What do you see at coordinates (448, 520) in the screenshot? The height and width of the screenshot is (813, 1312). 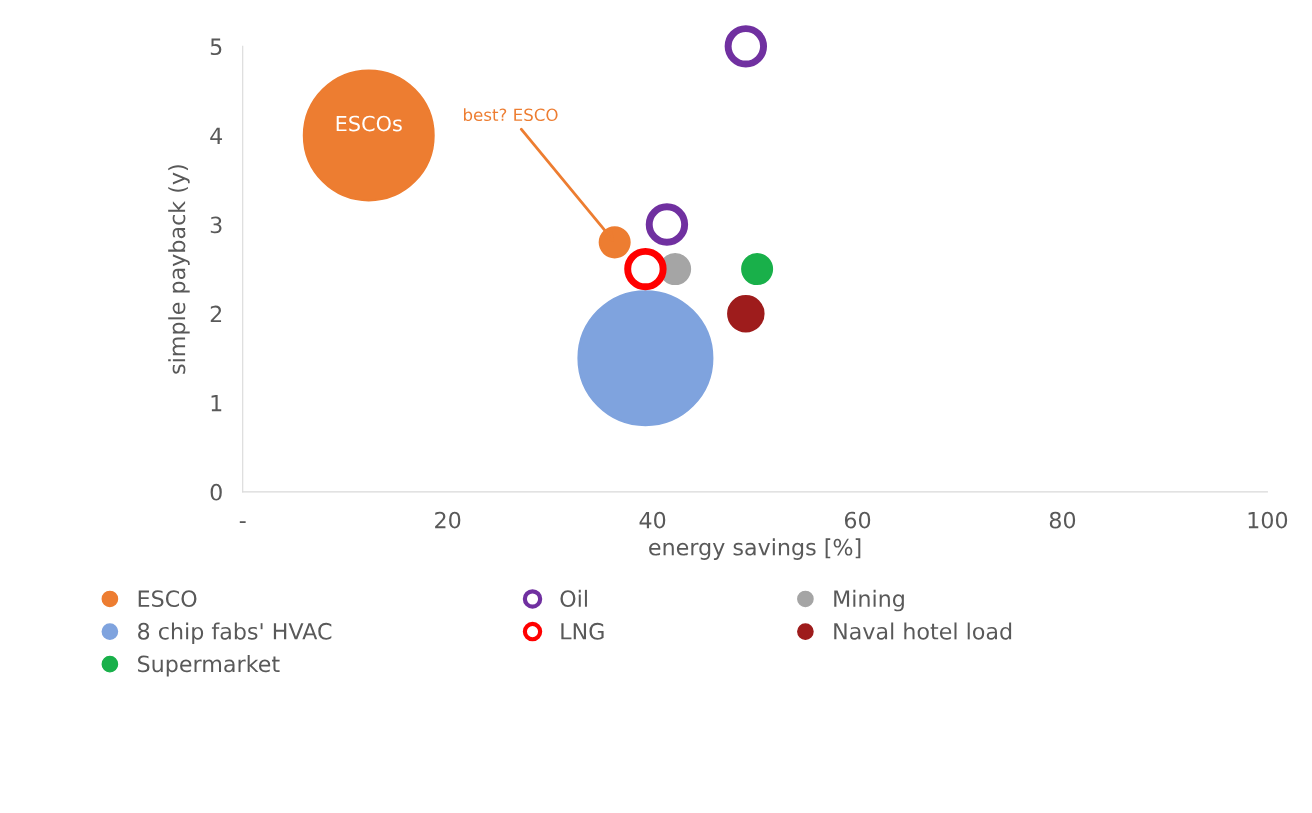 I see `x-tick-label: 20` at bounding box center [448, 520].